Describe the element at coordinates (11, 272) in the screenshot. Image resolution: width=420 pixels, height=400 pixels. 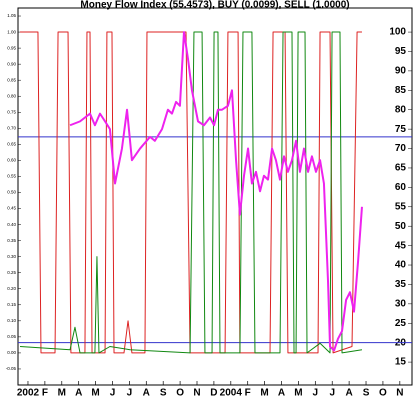
I see `y-tick-label: 0.25` at that location.